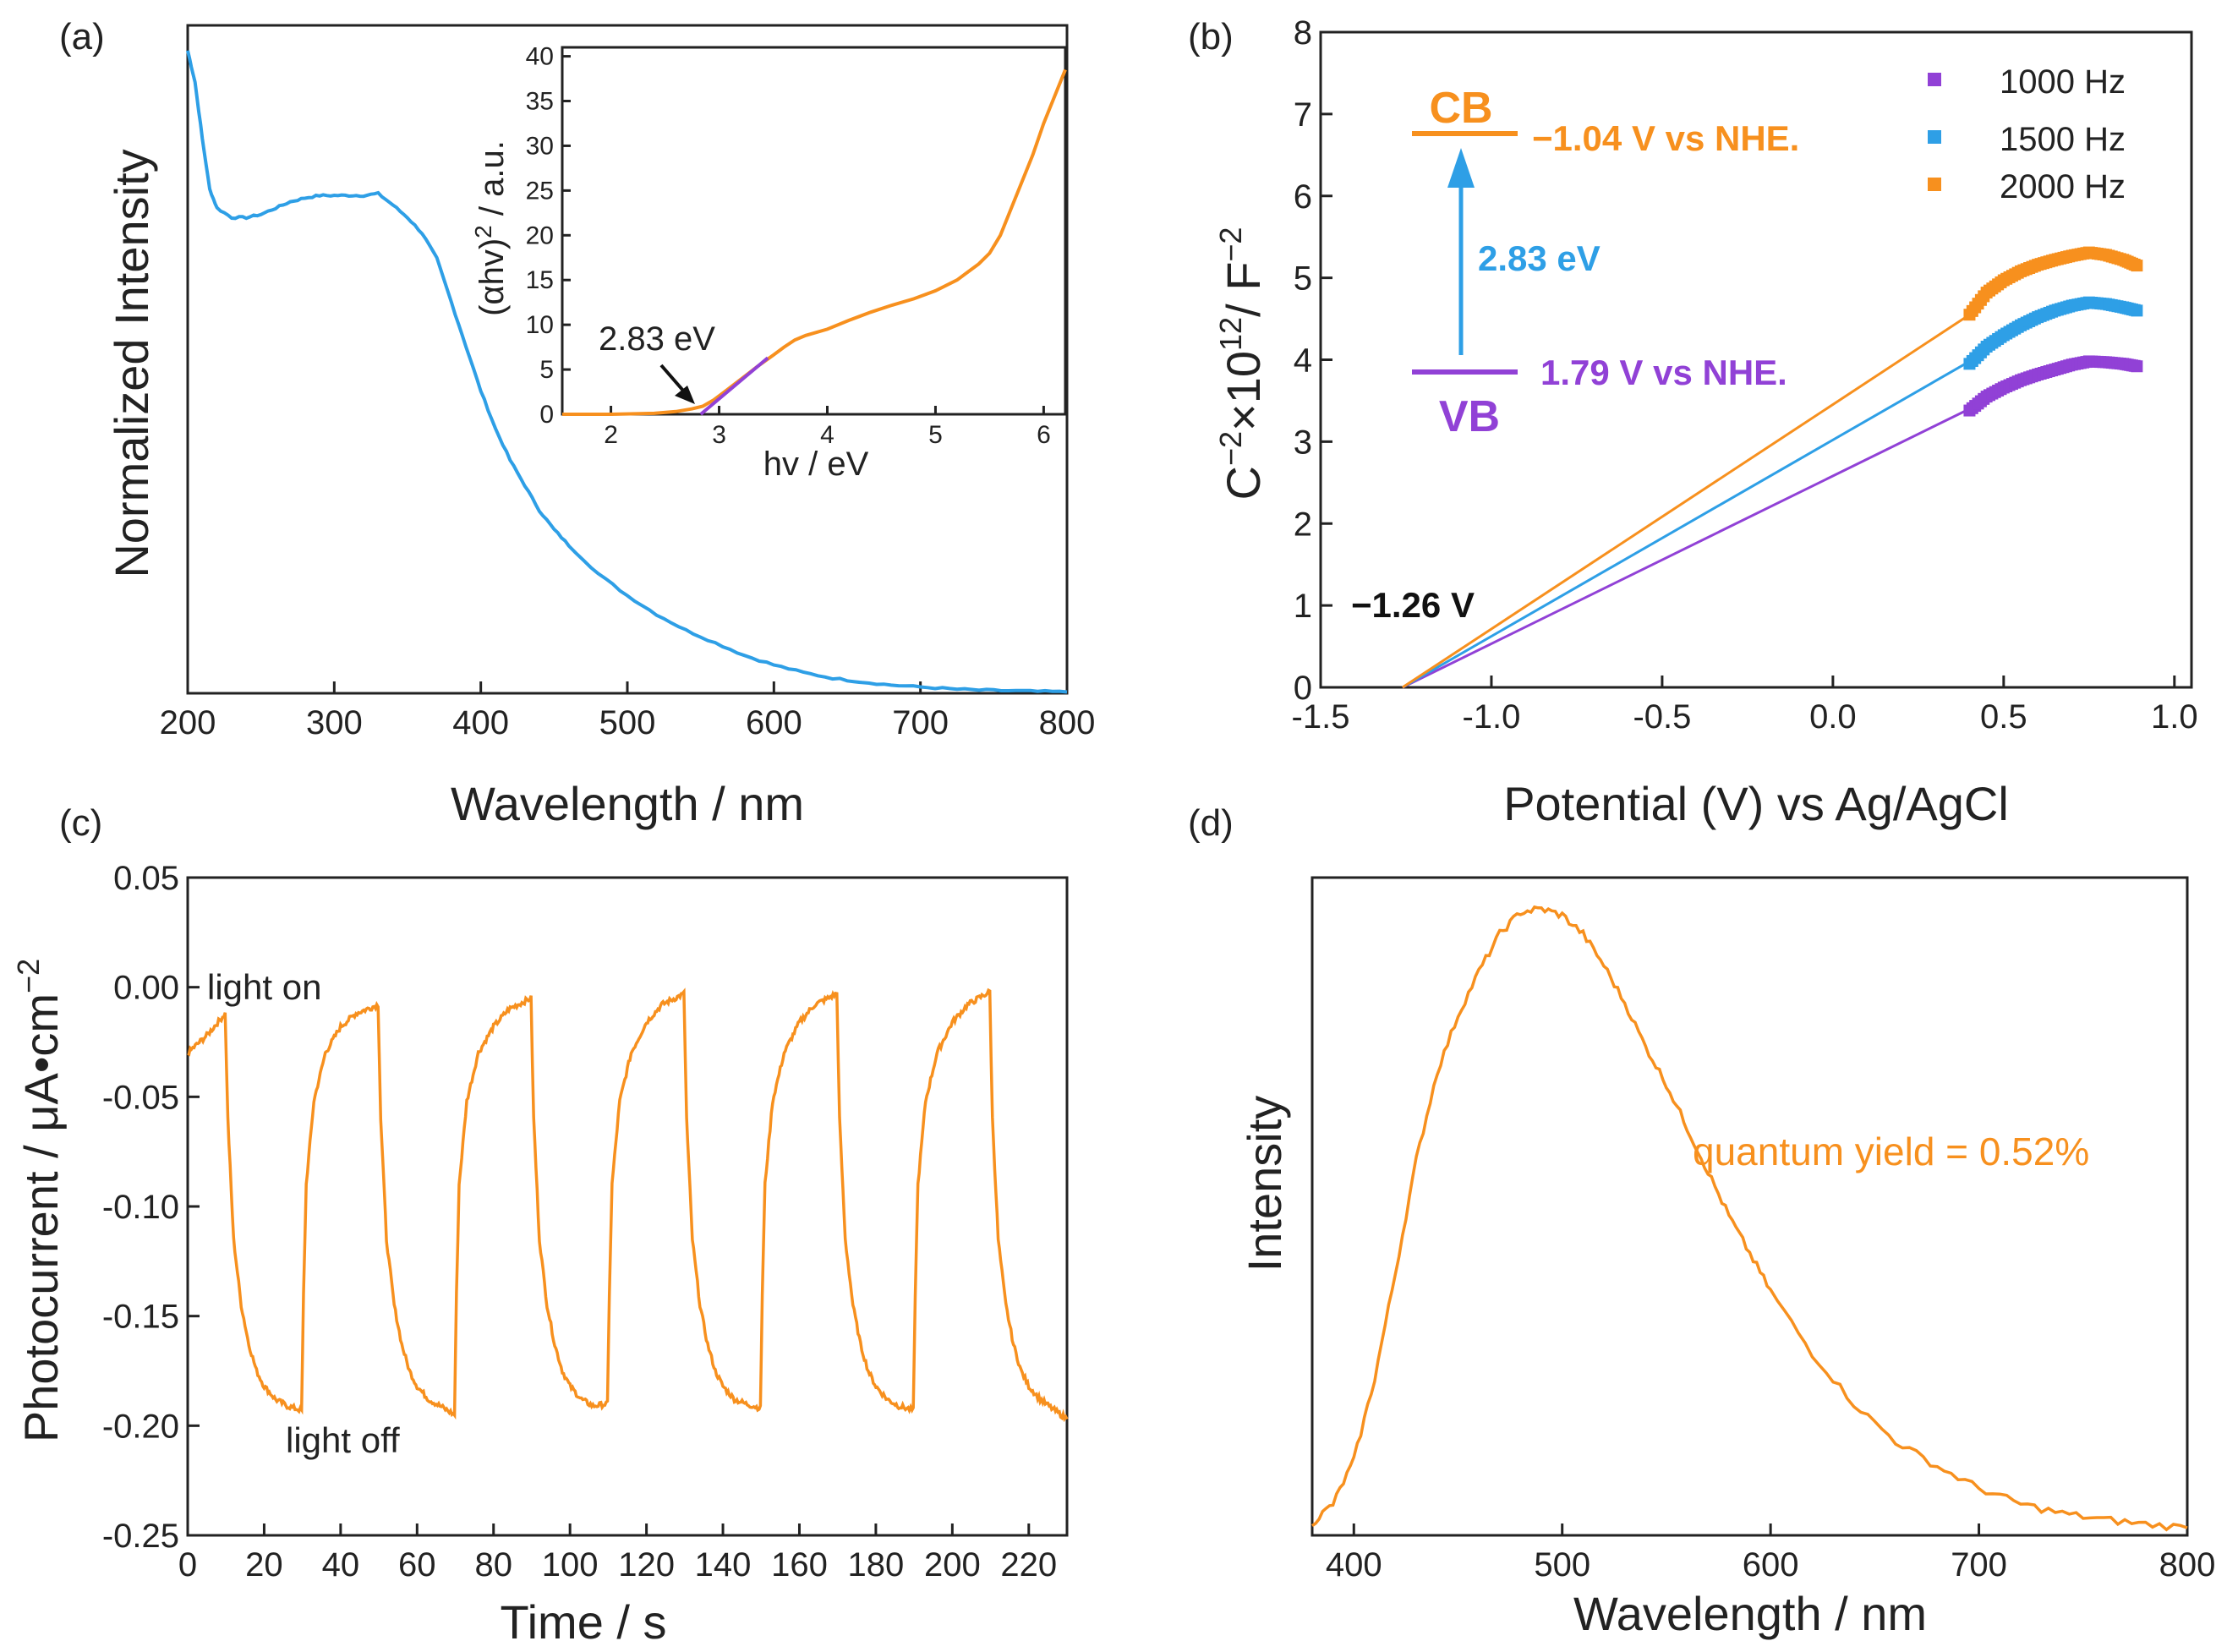 The width and height of the screenshot is (2227, 1652). Describe the element at coordinates (1469, 416) in the screenshot. I see `vb-label: VB` at that location.